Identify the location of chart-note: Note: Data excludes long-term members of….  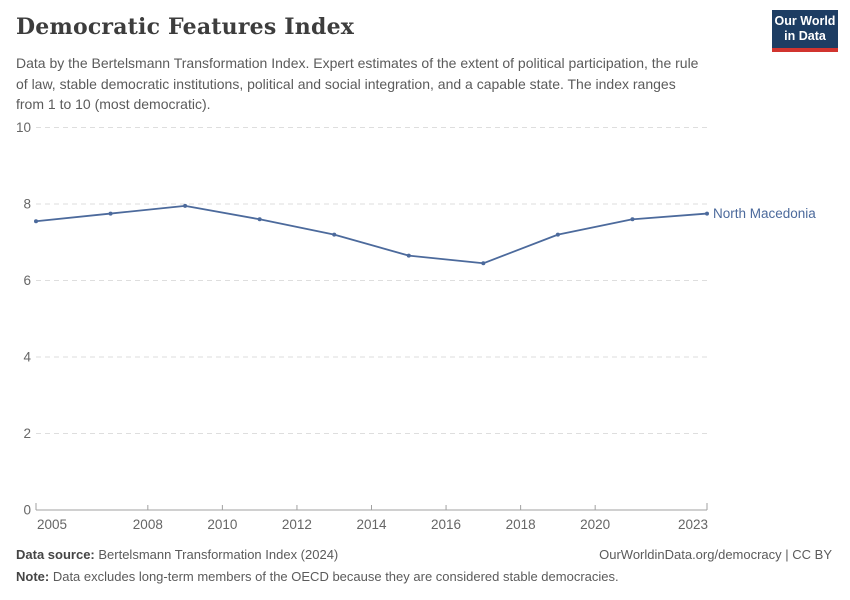
(424, 576).